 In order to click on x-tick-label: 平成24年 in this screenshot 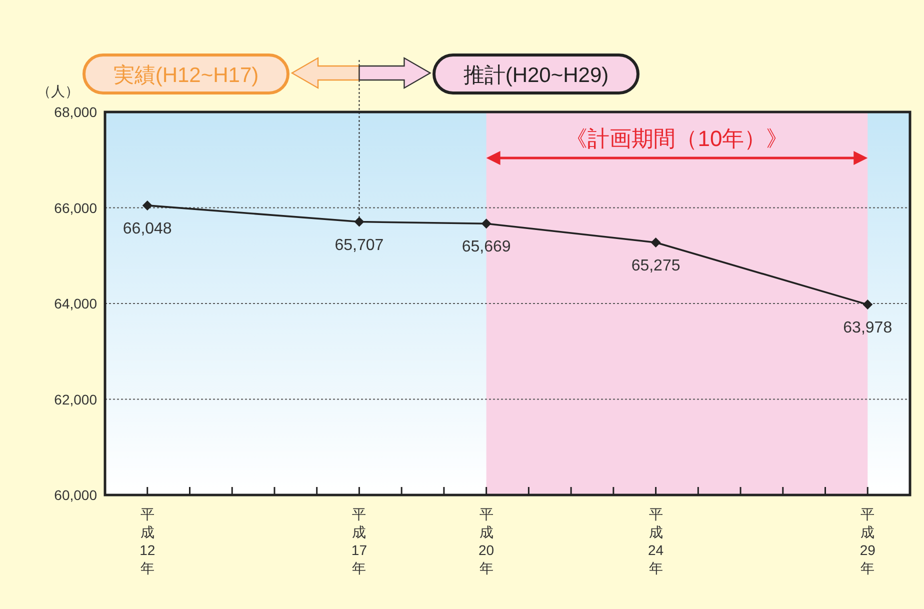, I will do `click(656, 541)`.